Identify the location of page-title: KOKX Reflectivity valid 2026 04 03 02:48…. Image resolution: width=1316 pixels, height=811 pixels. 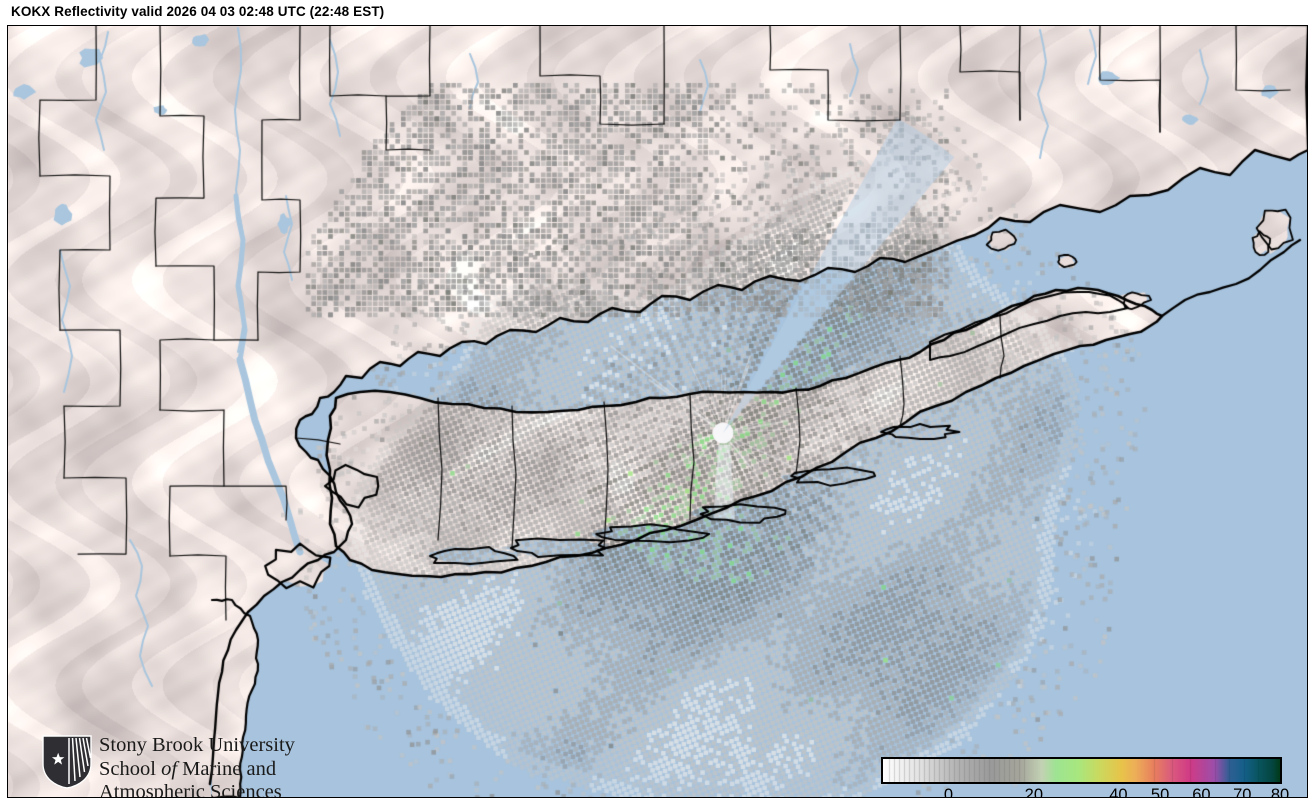
(198, 11).